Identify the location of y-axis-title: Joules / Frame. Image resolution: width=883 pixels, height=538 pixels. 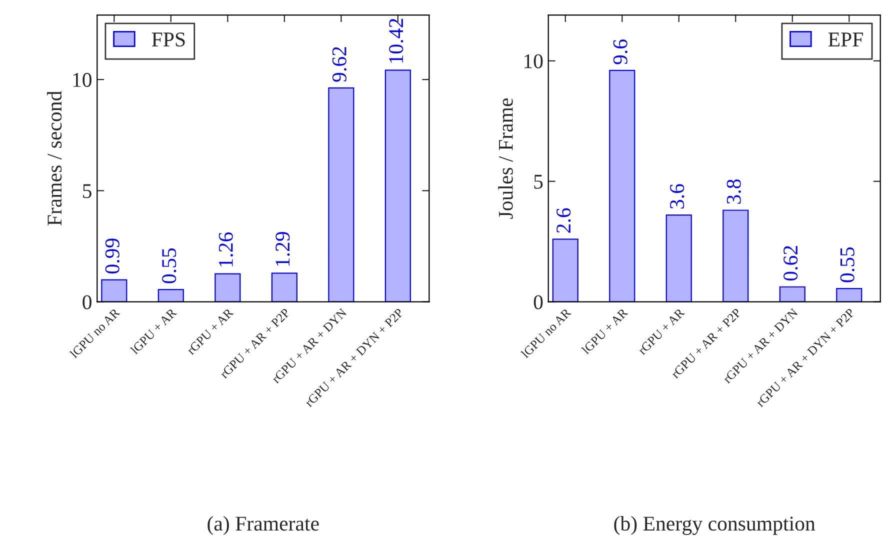
(505, 158).